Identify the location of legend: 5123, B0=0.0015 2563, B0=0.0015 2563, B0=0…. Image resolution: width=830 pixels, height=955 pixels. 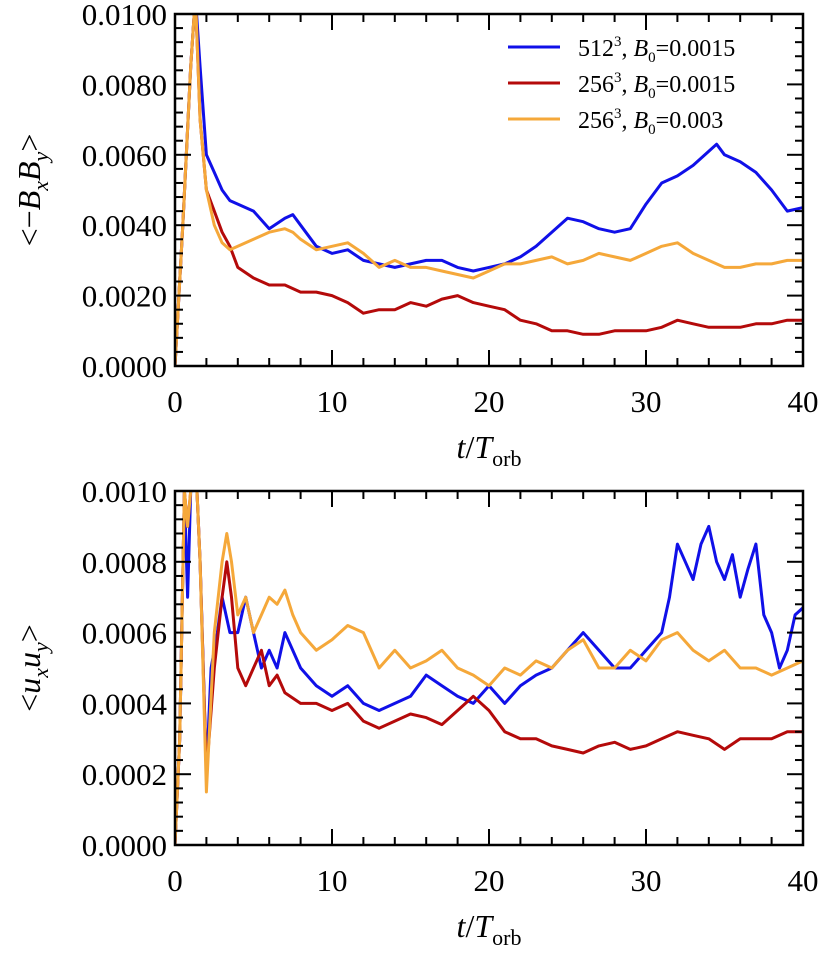
(621, 86).